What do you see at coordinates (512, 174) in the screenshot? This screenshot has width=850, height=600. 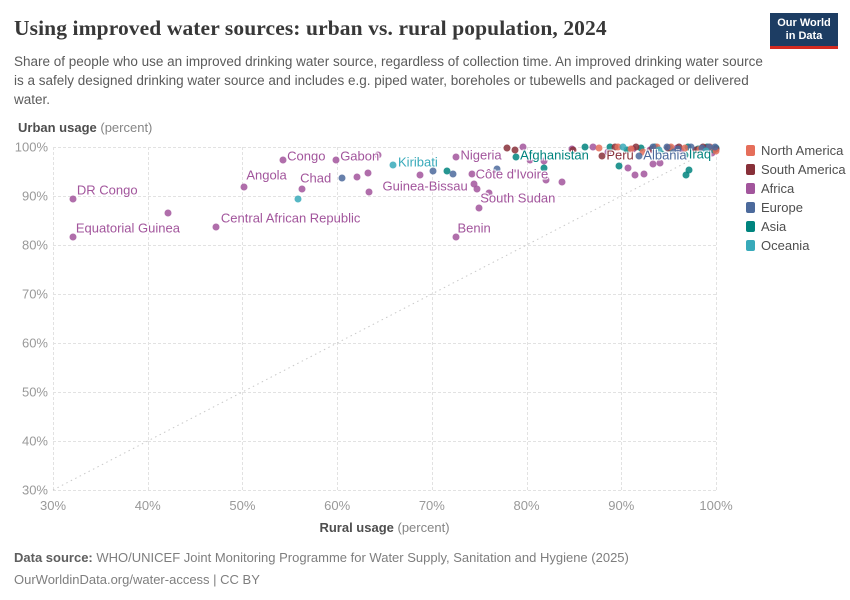 I see `country-label: Côte d'Ivoire` at bounding box center [512, 174].